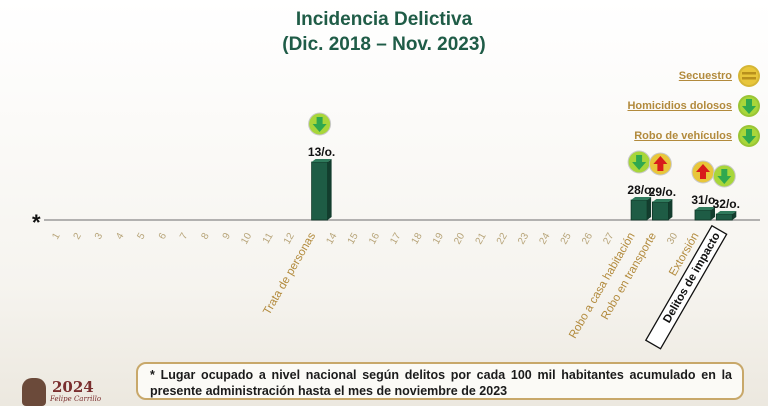 This screenshot has width=768, height=406. I want to click on tick-text: 16, so click(374, 239).